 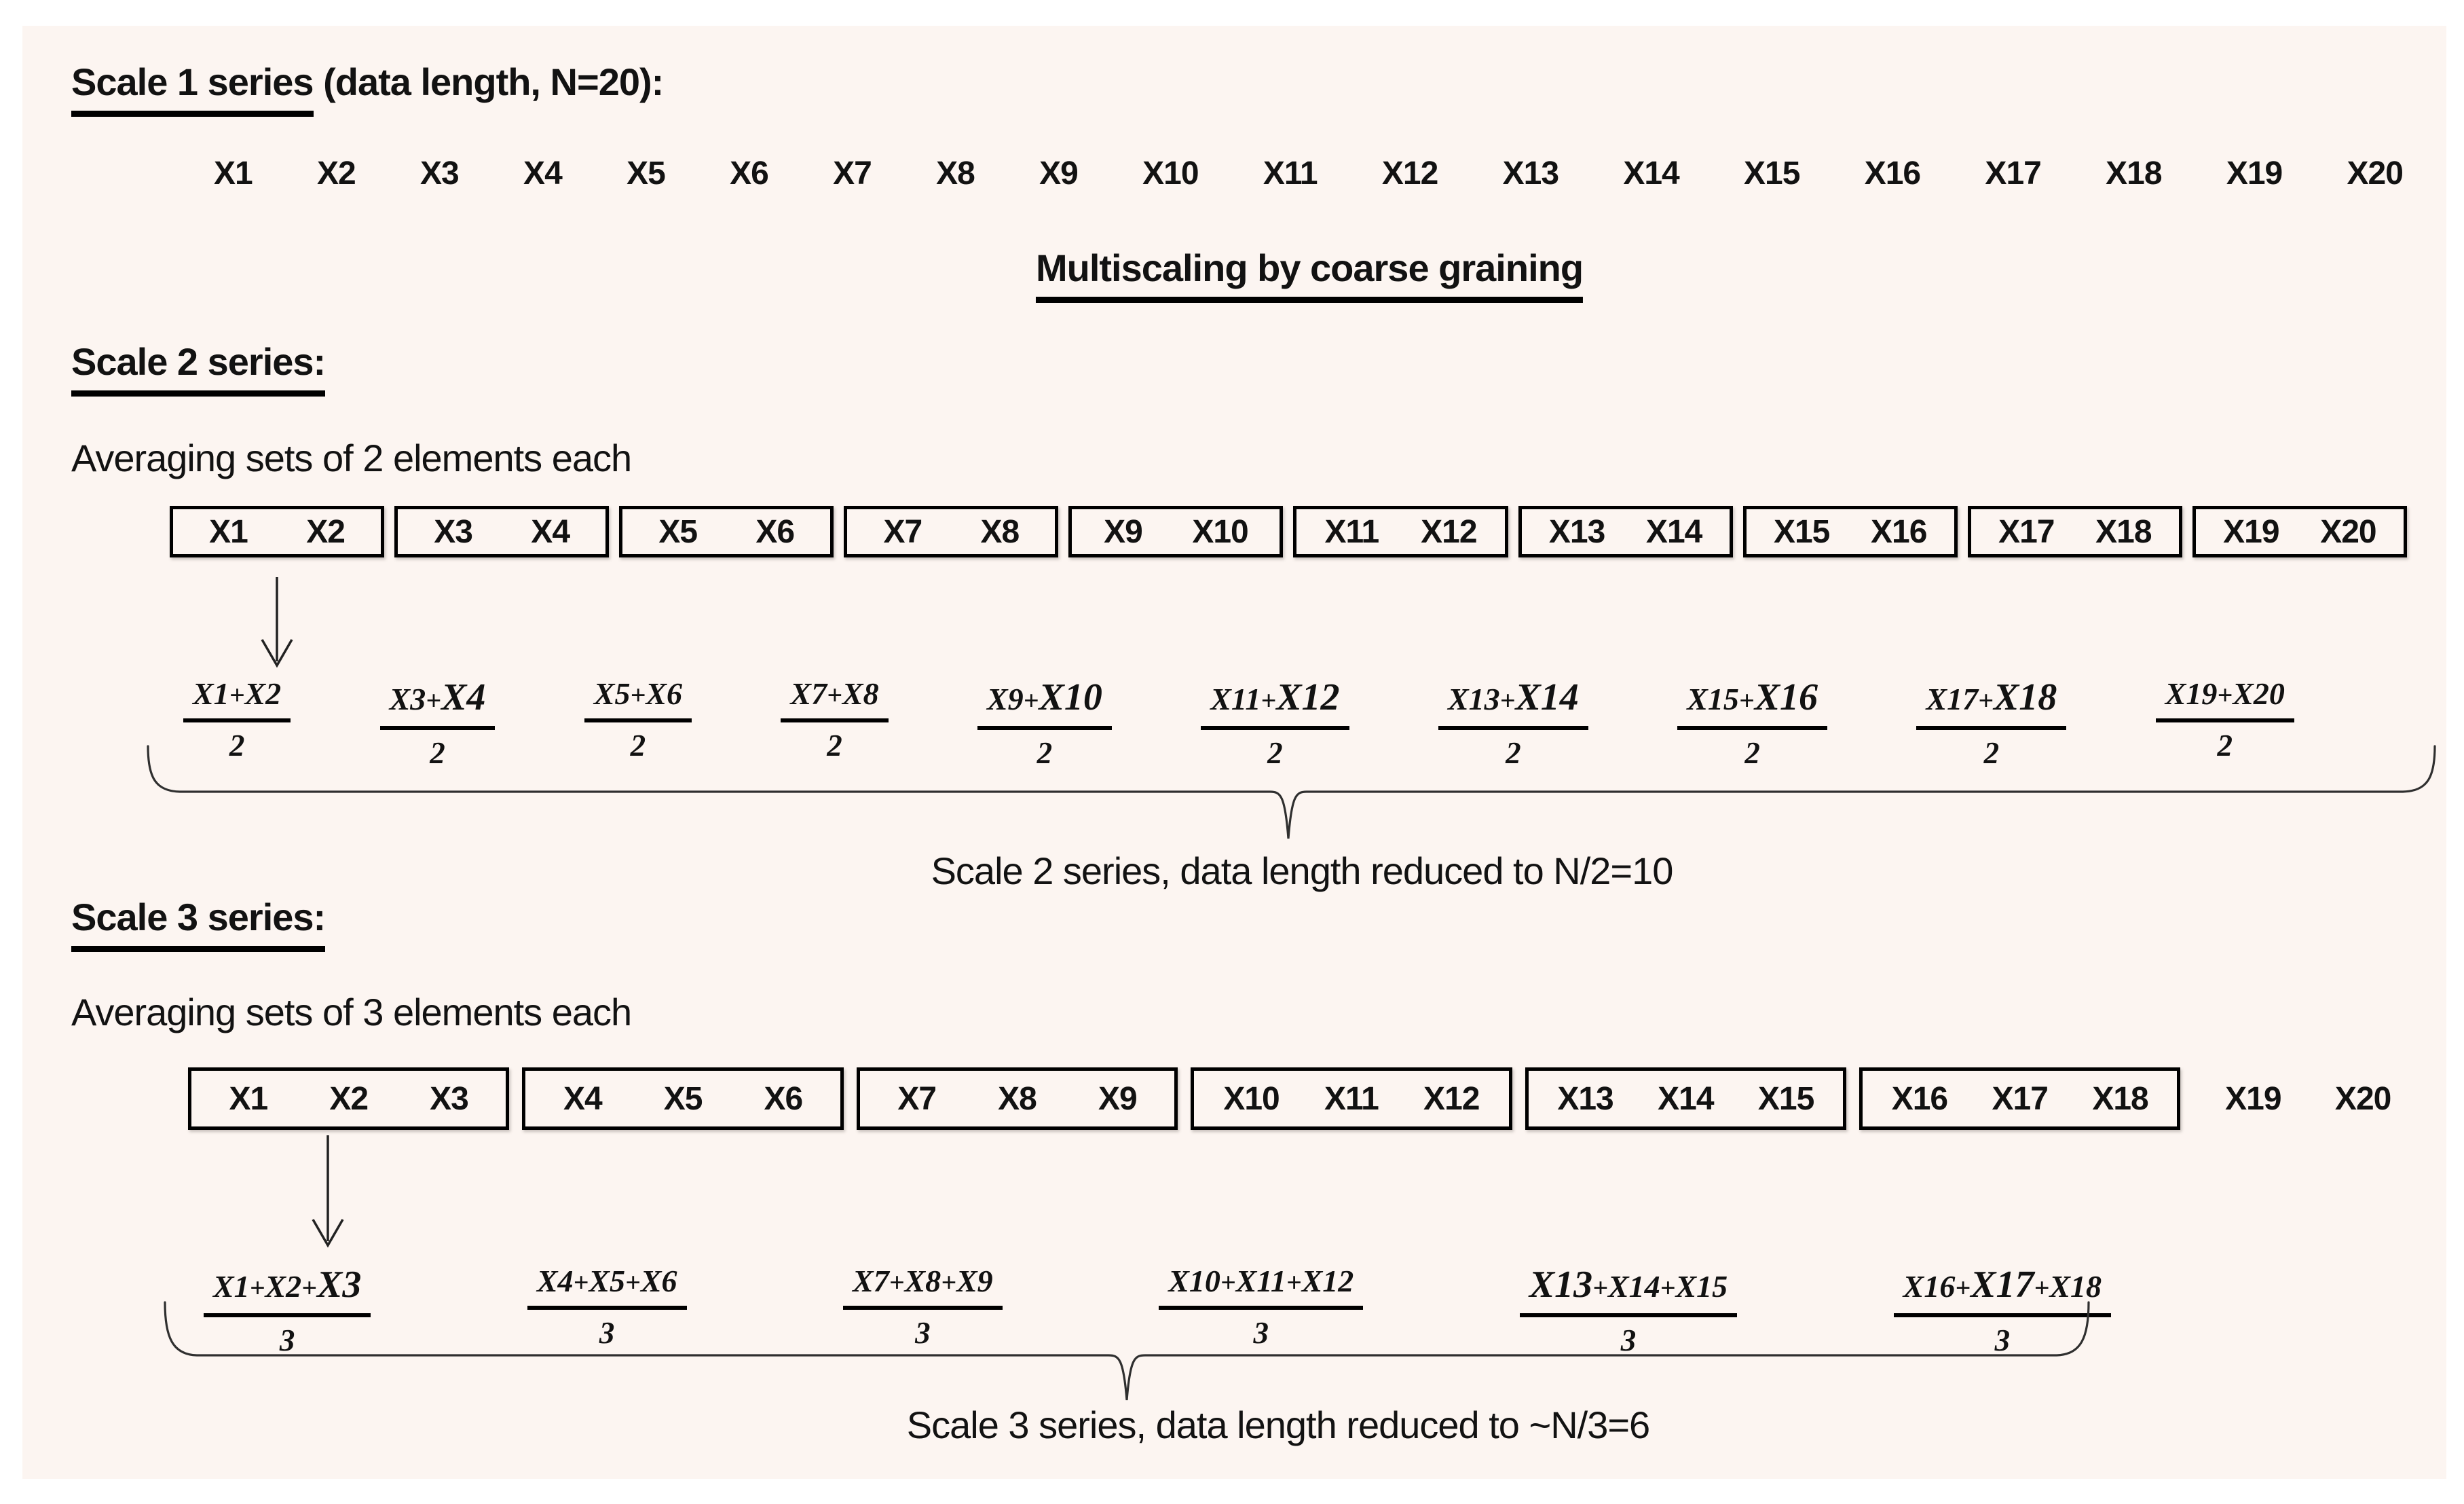 I want to click on series-label: X5, so click(x=647, y=173).